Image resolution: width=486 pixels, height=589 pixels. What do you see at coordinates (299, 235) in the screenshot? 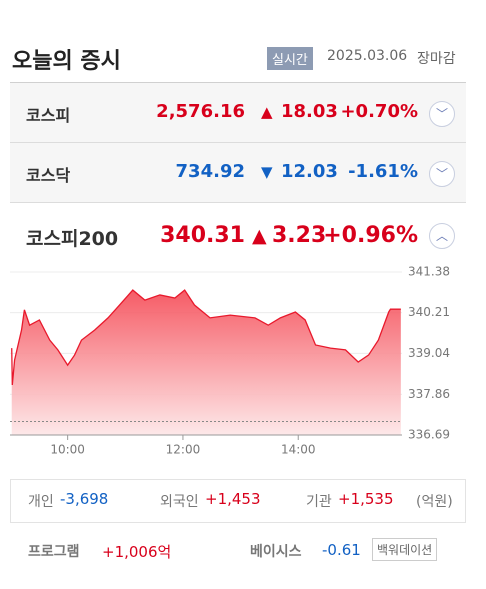
I see `index-change: 3.23` at bounding box center [299, 235].